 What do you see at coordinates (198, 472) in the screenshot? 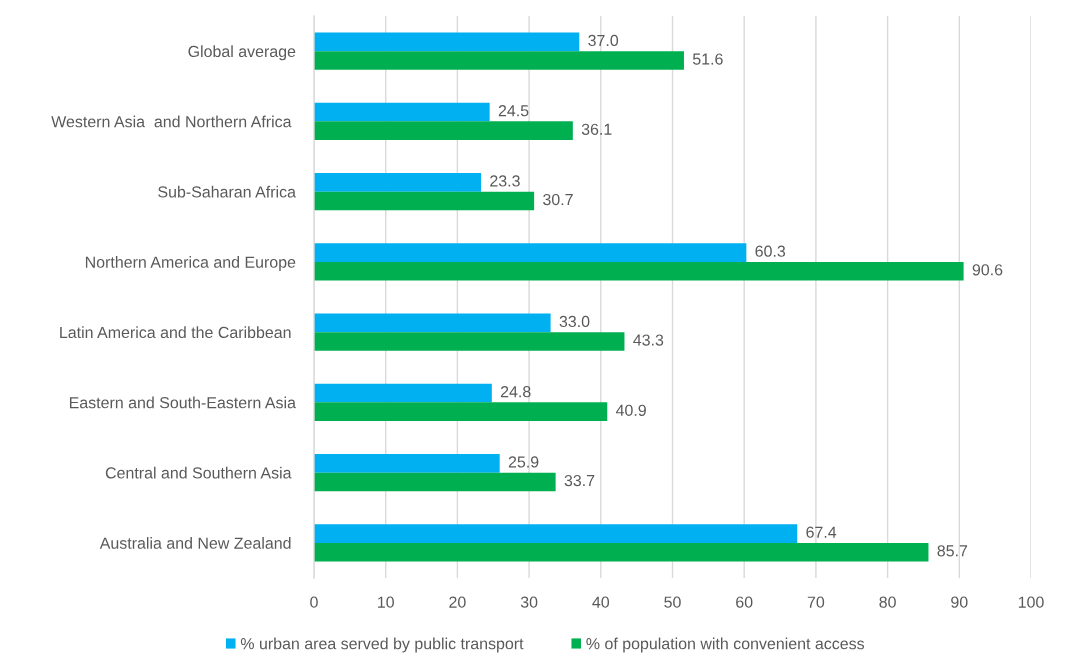
I see `y-tick-label: Central and Southern Asia` at bounding box center [198, 472].